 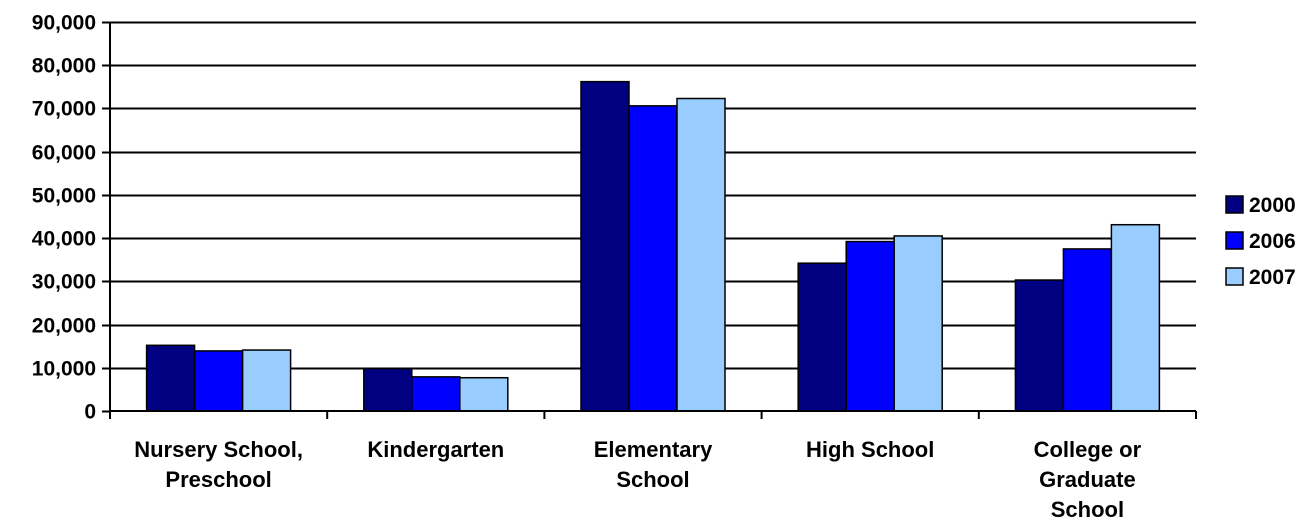 What do you see at coordinates (1088, 449) in the screenshot?
I see `x-category-label: College or` at bounding box center [1088, 449].